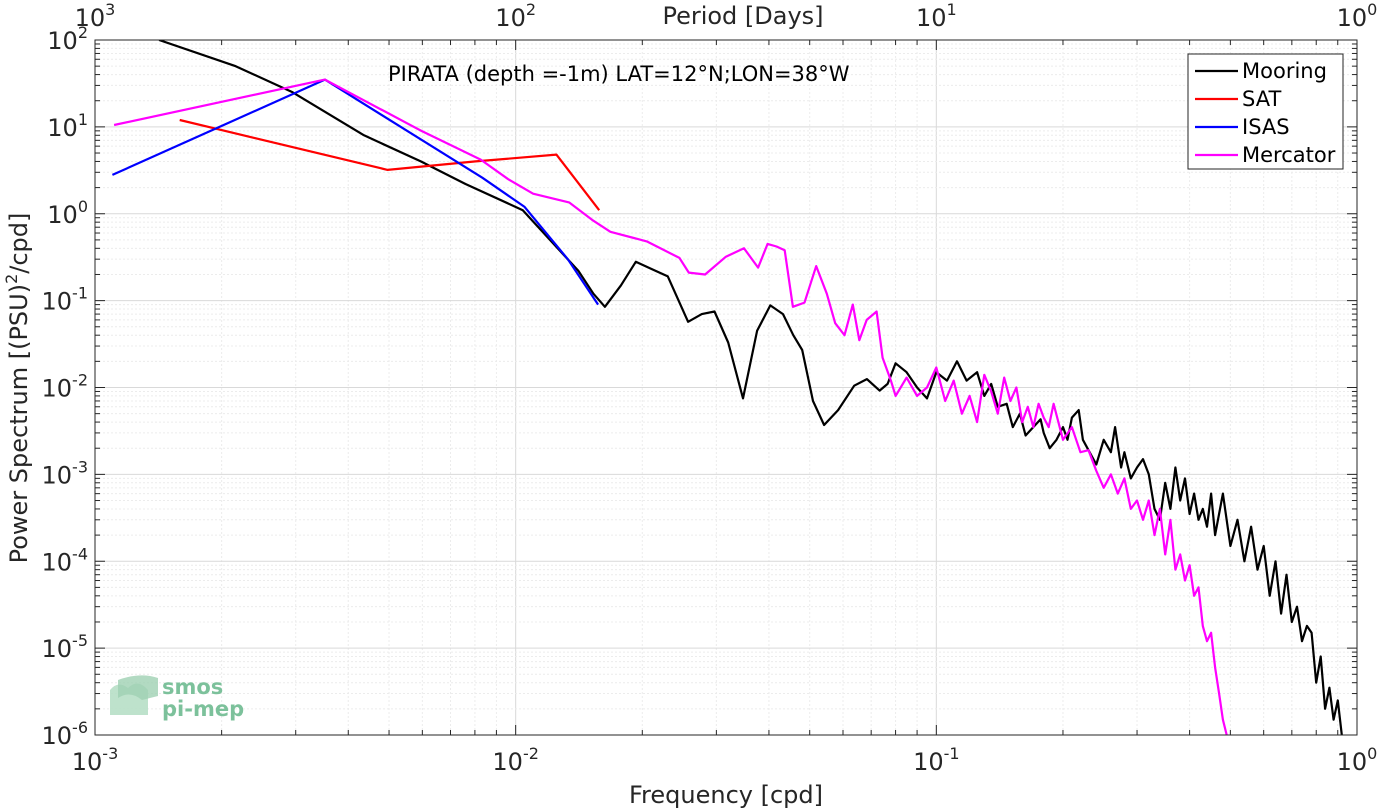 Image resolution: width=1377 pixels, height=809 pixels. I want to click on y-tick-label: 10⁻², so click(65, 387).